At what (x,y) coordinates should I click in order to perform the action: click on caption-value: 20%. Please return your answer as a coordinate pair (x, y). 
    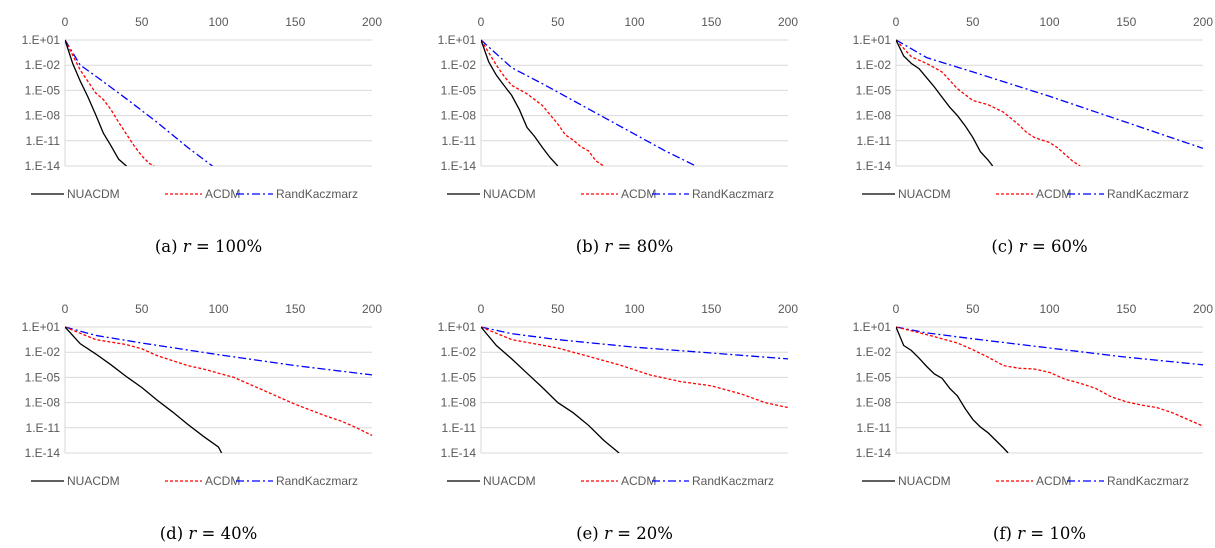
    Looking at the image, I should click on (654, 533).